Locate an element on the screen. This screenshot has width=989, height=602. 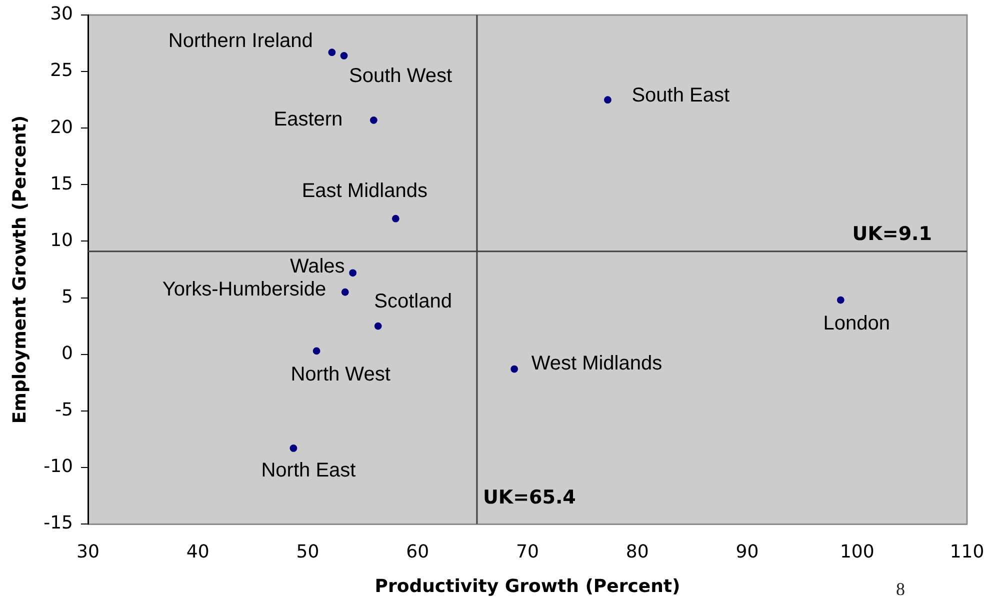
y-tick-label: 10 is located at coordinates (61, 240).